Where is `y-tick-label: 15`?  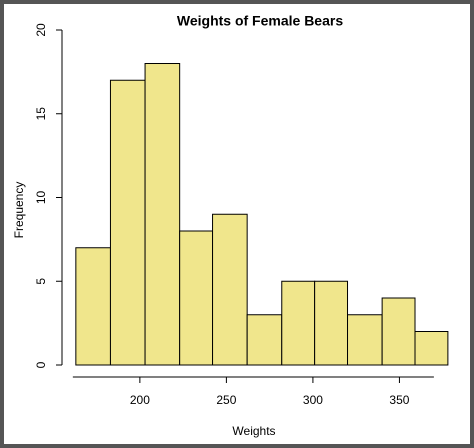
y-tick-label: 15 is located at coordinates (41, 114).